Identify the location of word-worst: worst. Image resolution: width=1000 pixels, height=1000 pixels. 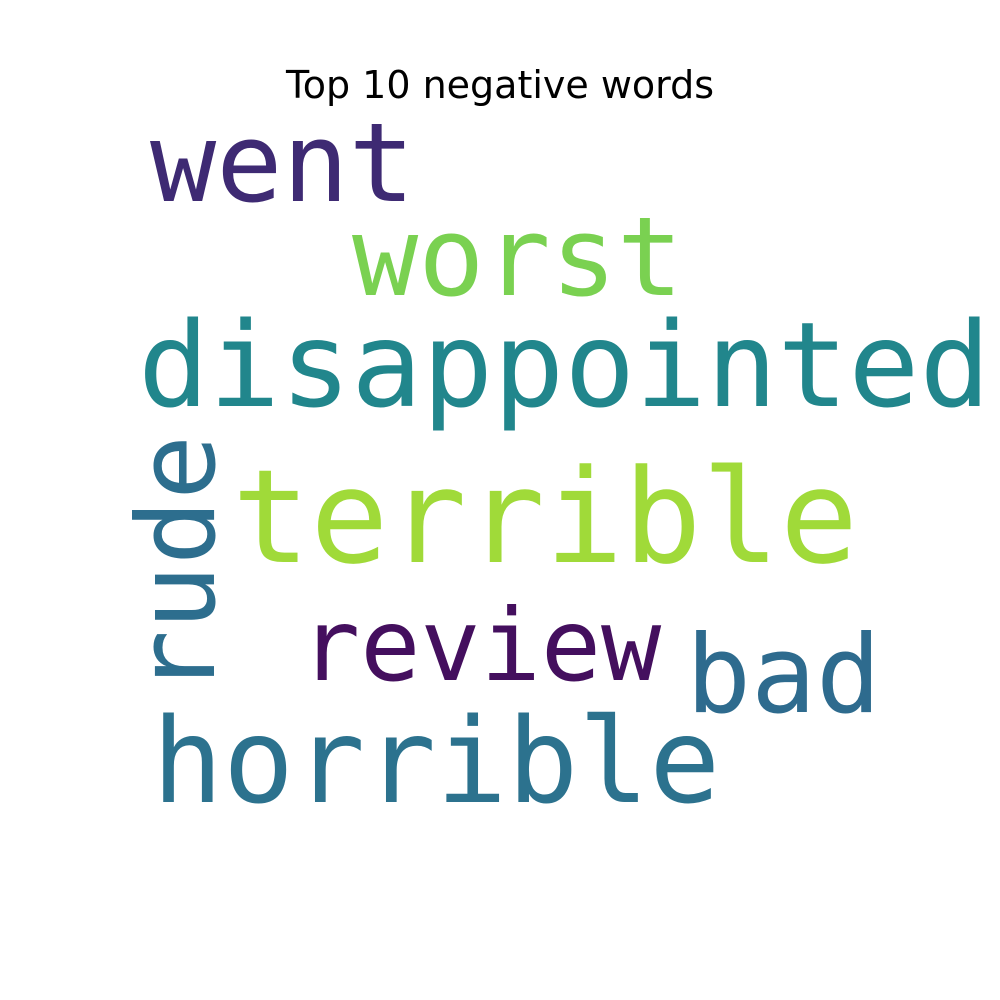
(518, 257).